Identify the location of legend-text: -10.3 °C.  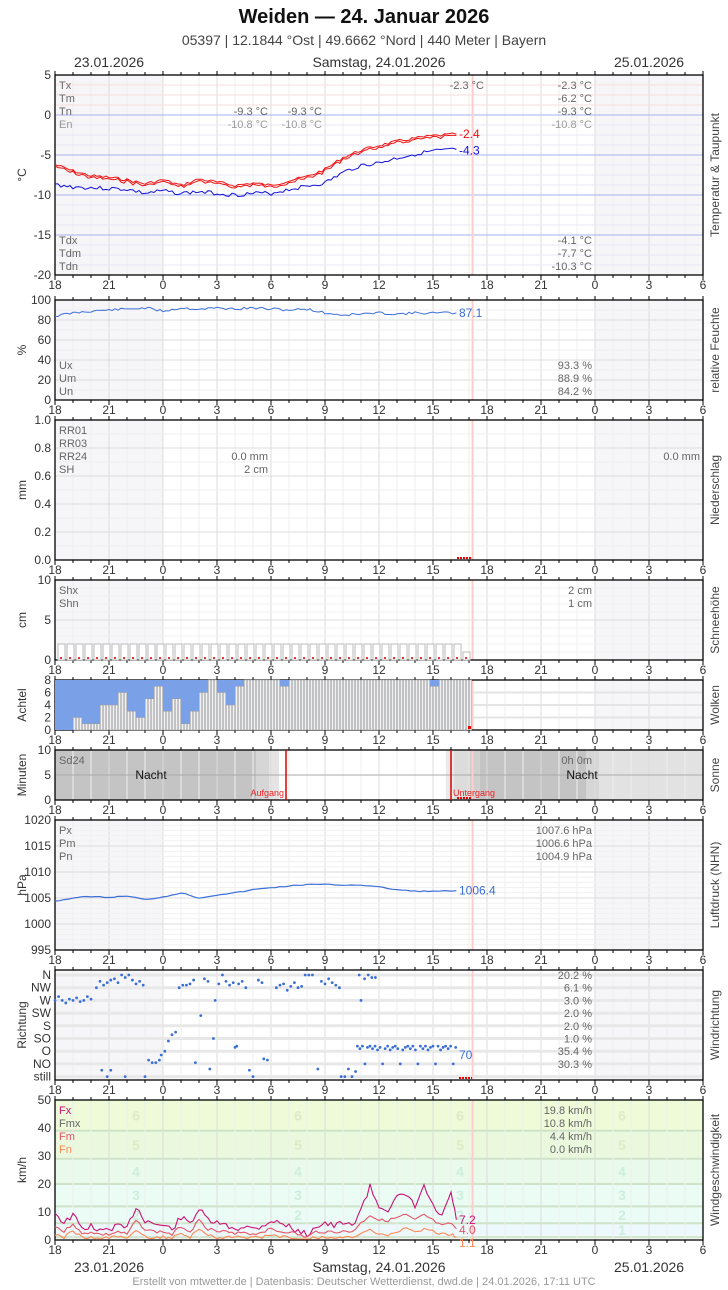
(572, 267).